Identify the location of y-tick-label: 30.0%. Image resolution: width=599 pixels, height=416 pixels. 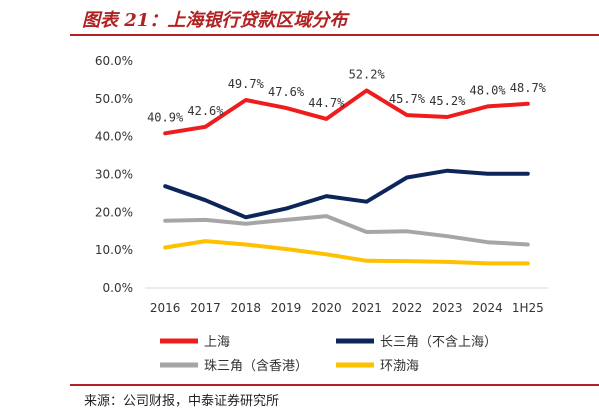
(114, 175).